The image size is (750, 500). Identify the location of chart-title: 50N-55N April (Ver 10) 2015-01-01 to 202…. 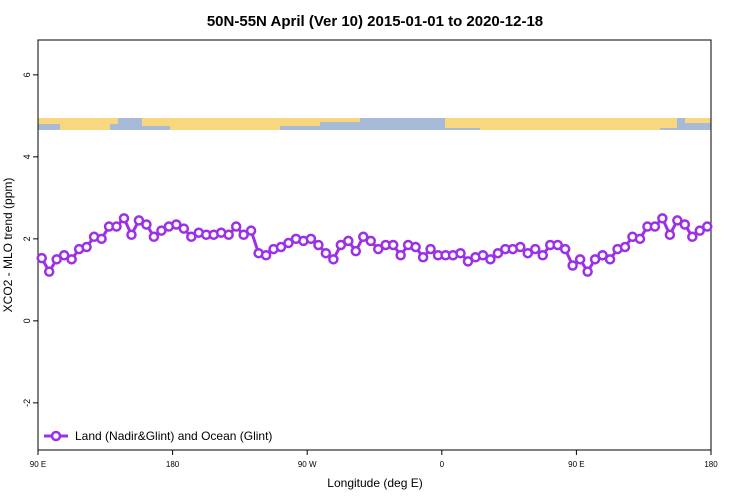
(375, 21).